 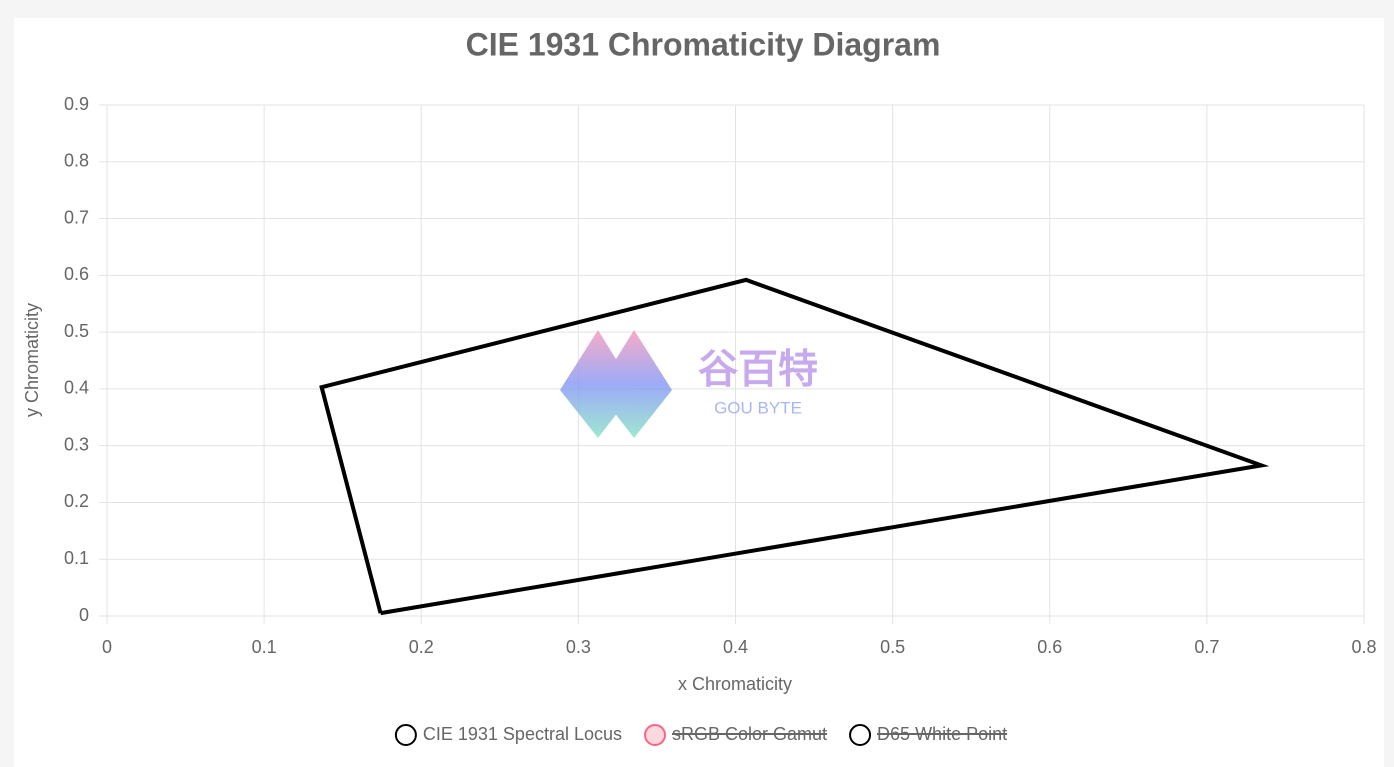 What do you see at coordinates (1363, 647) in the screenshot?
I see `x-tick-label: 0.8` at bounding box center [1363, 647].